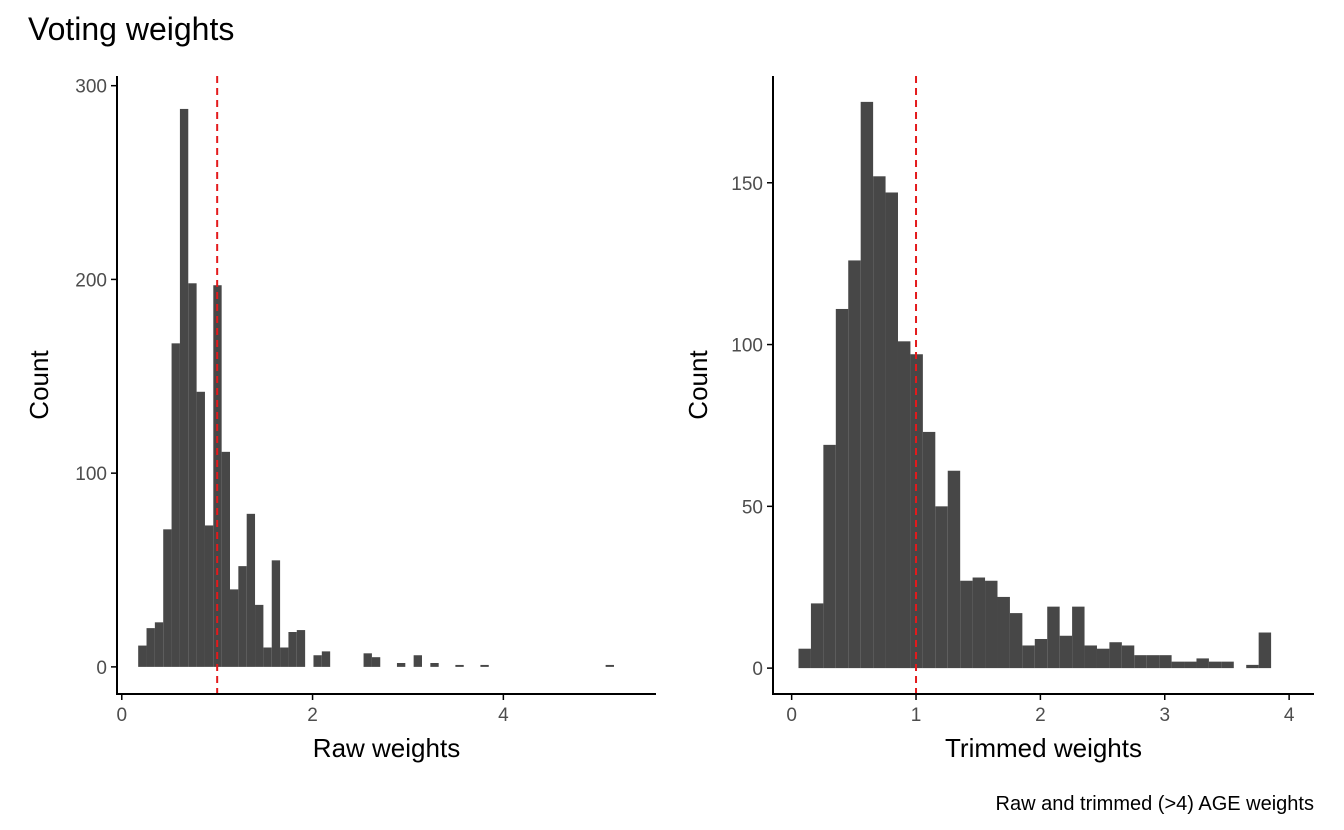  What do you see at coordinates (131, 29) in the screenshot?
I see `figure-title: Voting weights` at bounding box center [131, 29].